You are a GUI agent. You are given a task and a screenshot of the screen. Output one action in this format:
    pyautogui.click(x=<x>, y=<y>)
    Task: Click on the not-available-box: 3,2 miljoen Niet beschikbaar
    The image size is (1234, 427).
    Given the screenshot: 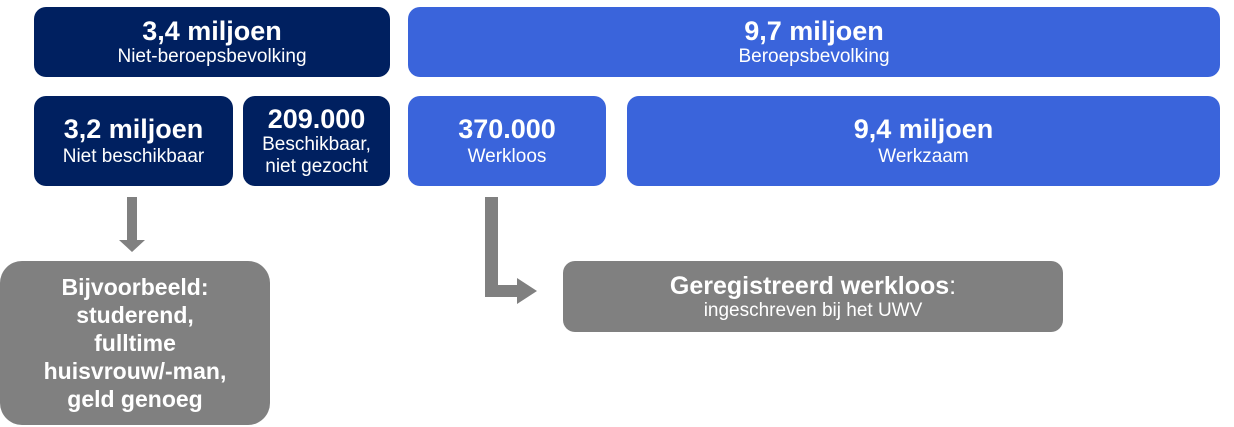 What is the action you would take?
    pyautogui.click(x=133, y=141)
    